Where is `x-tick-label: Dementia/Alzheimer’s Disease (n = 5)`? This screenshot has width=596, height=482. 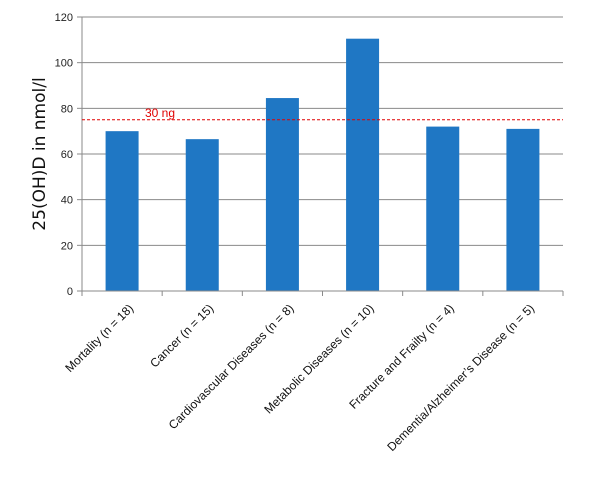
x-tick-label: Dementia/Alzheimer’s Disease (n = 5) is located at coordinates (460, 377).